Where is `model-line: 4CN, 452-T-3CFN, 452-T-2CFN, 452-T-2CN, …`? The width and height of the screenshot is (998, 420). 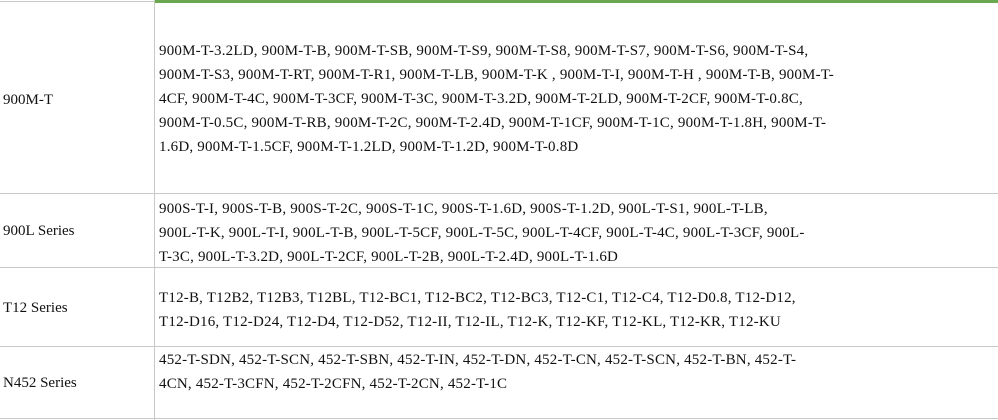
model-line: 4CN, 452-T-3CFN, 452-T-2CFN, 452-T-2CN, … is located at coordinates (333, 384).